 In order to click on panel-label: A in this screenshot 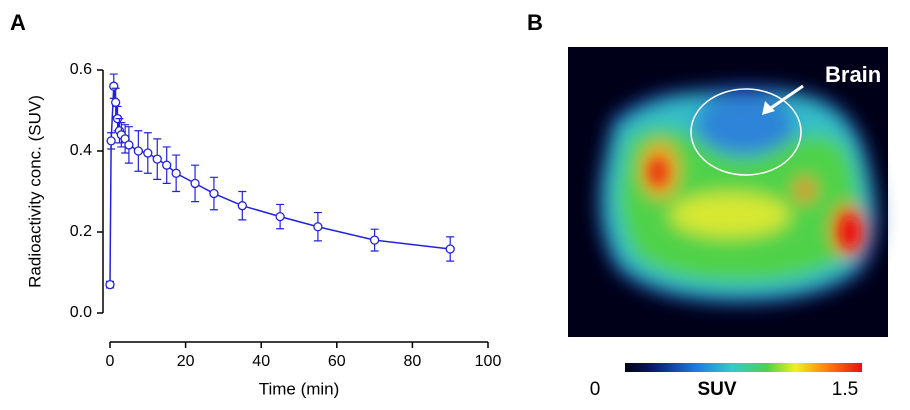, I will do `click(18, 22)`.